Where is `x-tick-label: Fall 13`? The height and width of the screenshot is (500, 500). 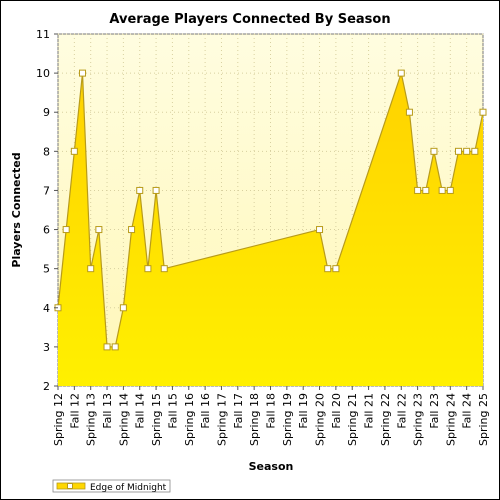
x-tick-label: Fall 13 is located at coordinates (107, 411).